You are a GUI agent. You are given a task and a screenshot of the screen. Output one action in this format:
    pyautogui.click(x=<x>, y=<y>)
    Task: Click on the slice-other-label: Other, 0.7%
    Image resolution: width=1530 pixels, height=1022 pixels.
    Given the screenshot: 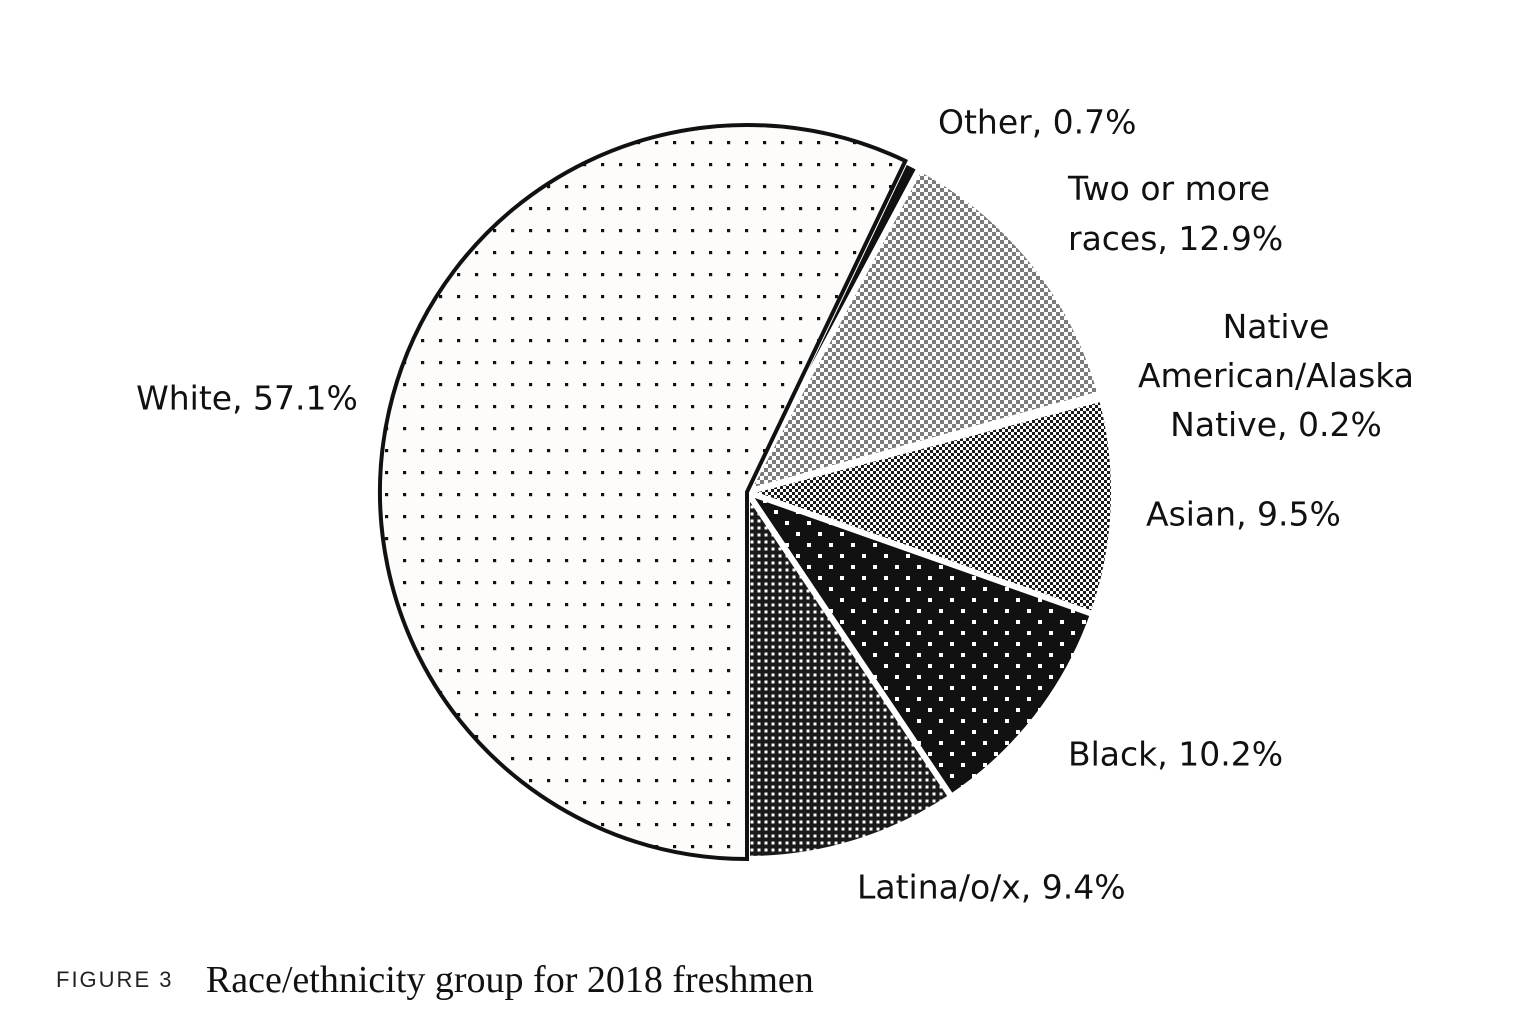 What is the action you would take?
    pyautogui.click(x=1037, y=122)
    